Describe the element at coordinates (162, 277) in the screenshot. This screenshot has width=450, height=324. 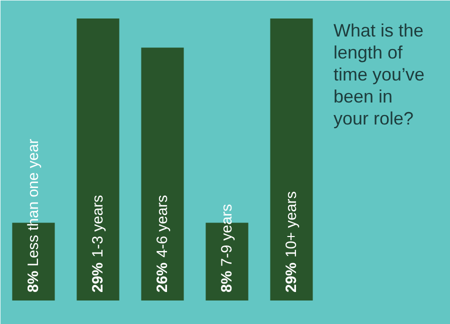
I see `data-label: 26%` at that location.